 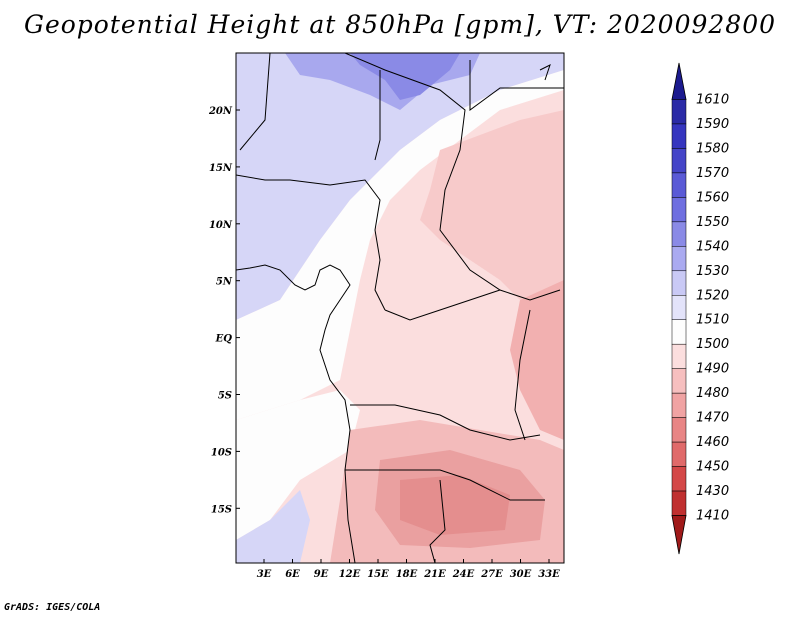 I want to click on y-tick-label: 20N, so click(x=220, y=111).